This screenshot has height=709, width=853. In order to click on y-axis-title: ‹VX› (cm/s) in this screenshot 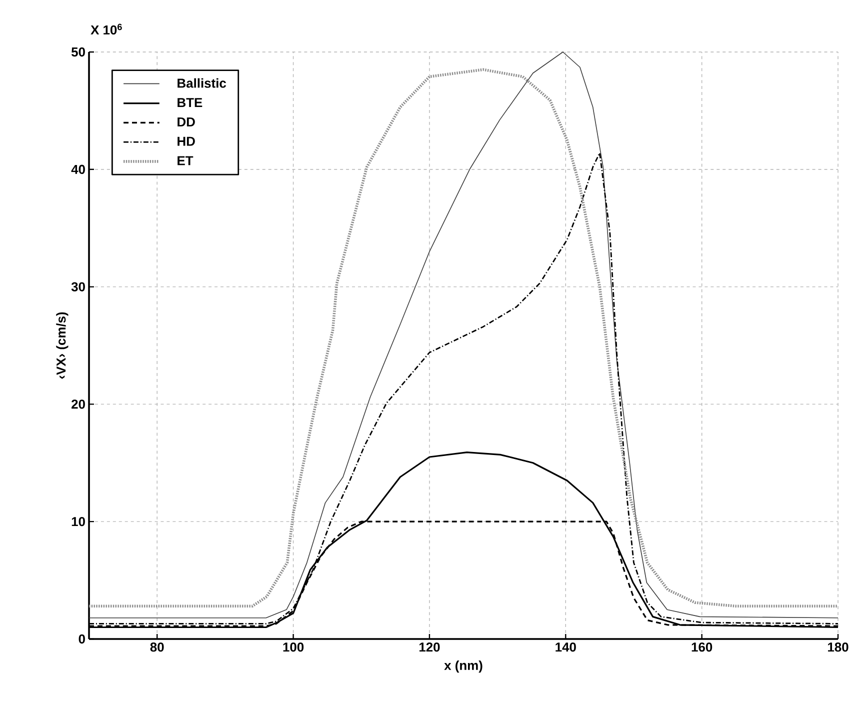, I will do `click(62, 345)`.